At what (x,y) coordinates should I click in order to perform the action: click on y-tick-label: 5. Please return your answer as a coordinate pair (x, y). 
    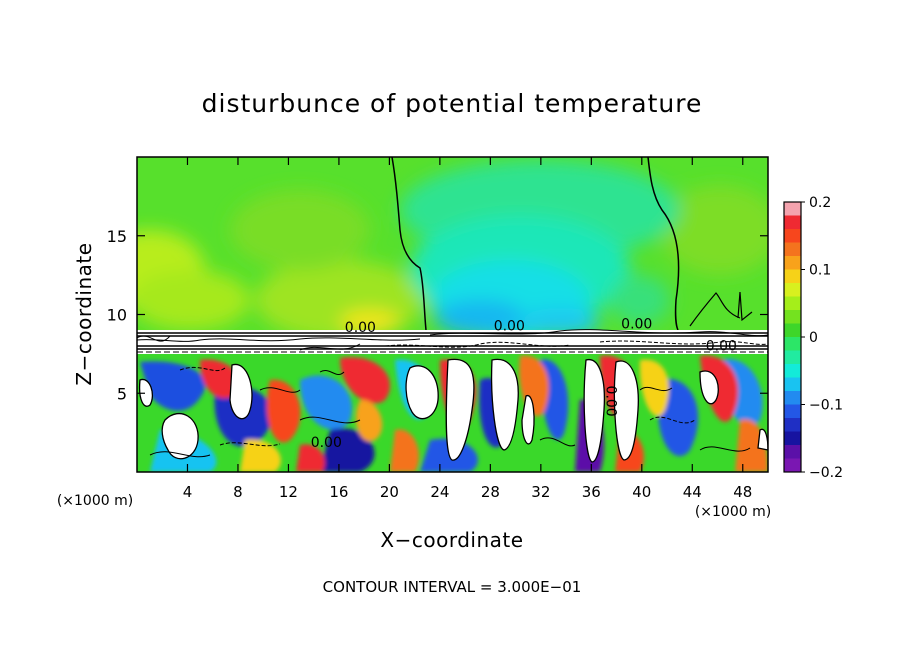
    Looking at the image, I should click on (122, 393).